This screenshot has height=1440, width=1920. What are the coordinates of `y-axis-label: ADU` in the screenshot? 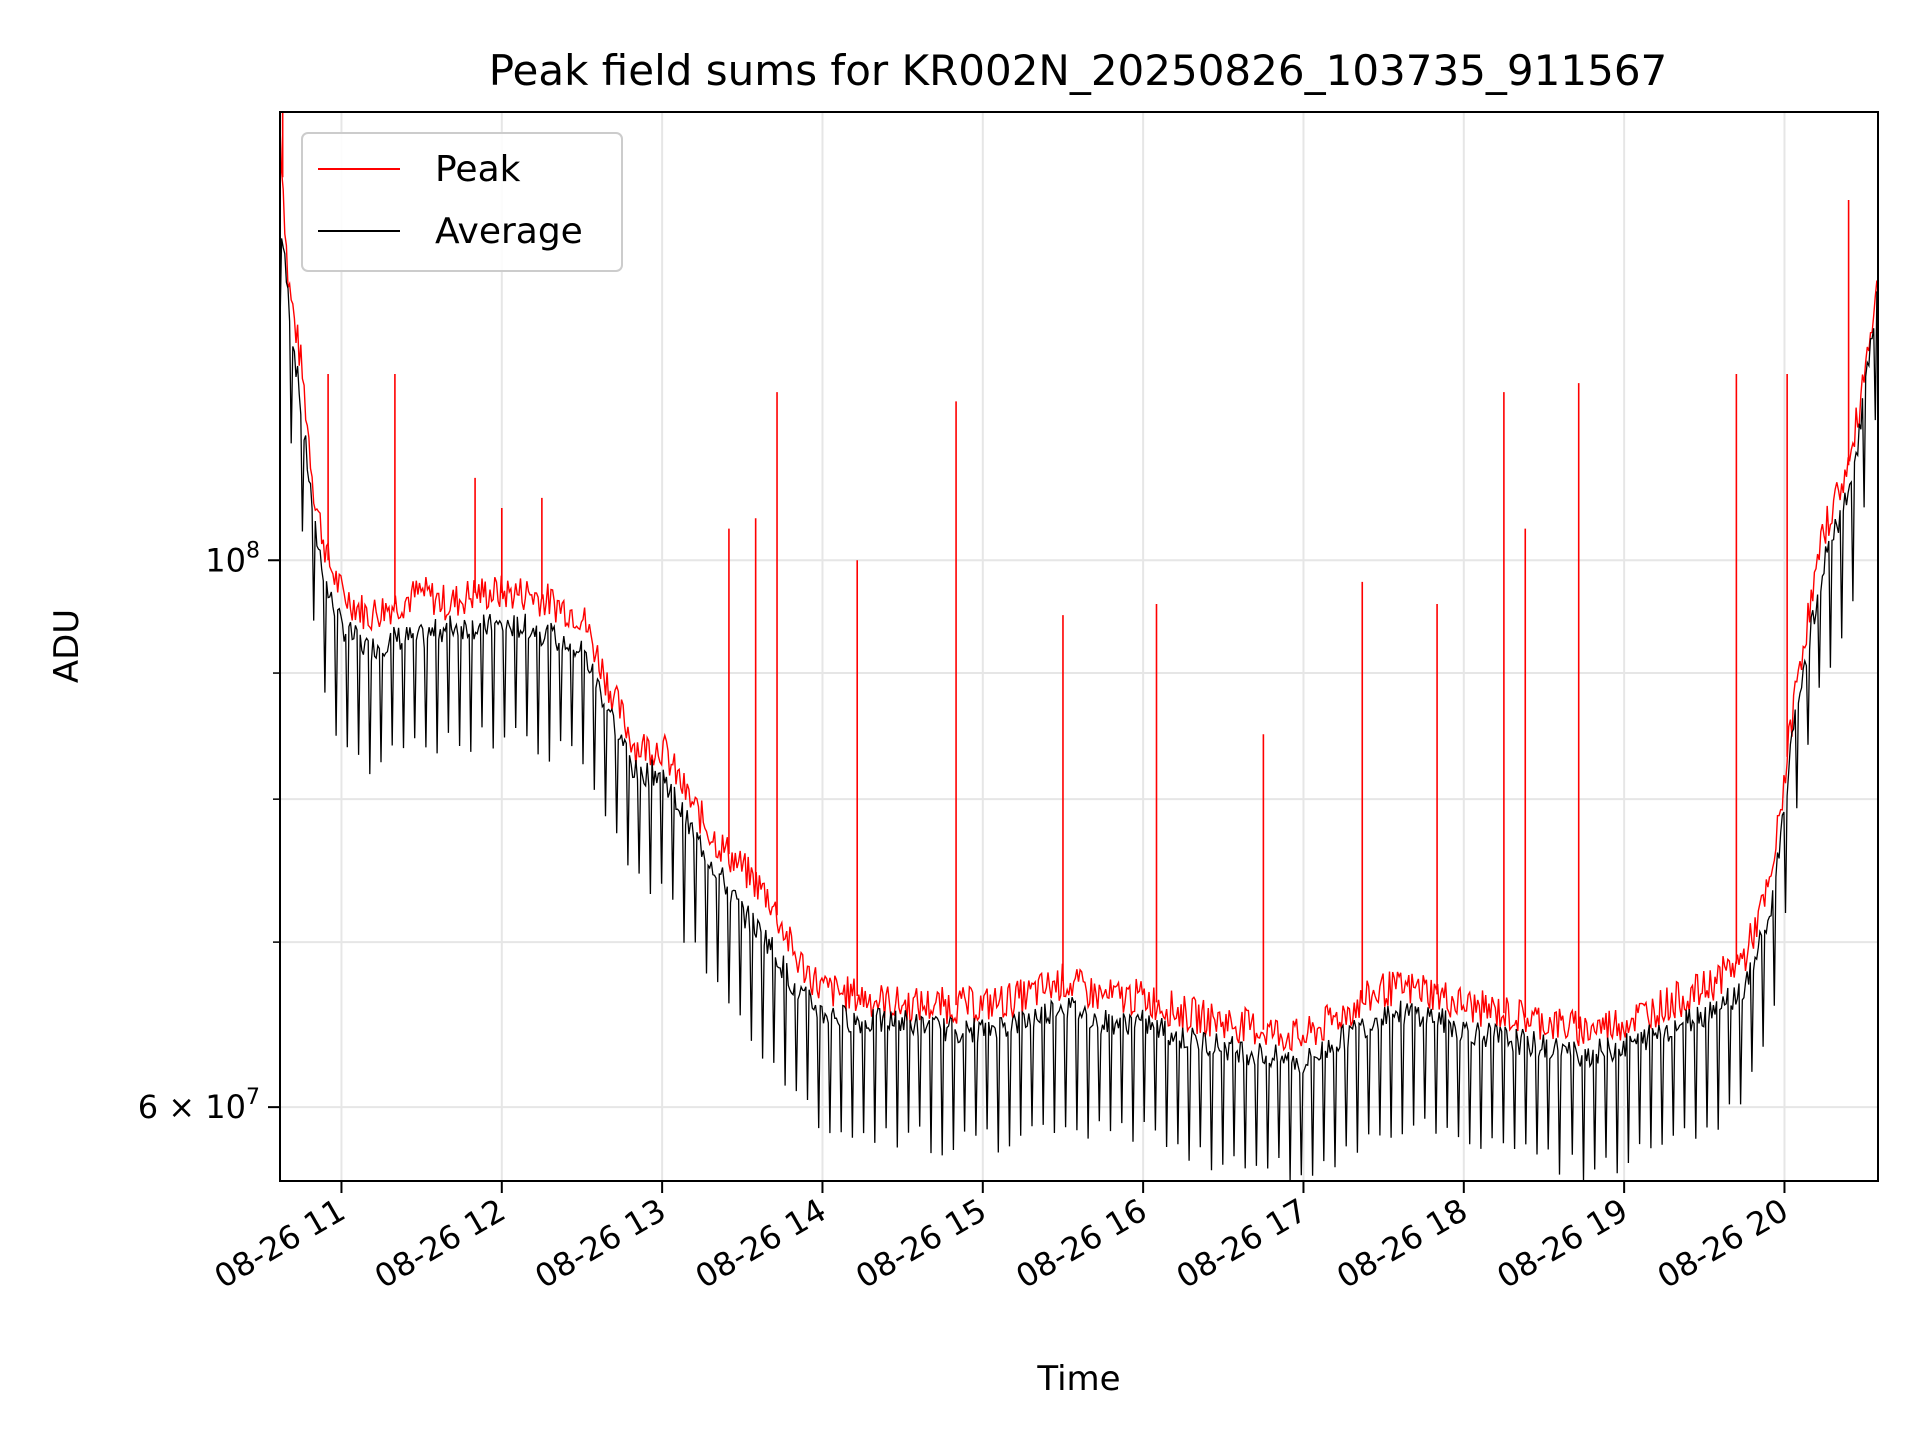 It's located at (67, 646).